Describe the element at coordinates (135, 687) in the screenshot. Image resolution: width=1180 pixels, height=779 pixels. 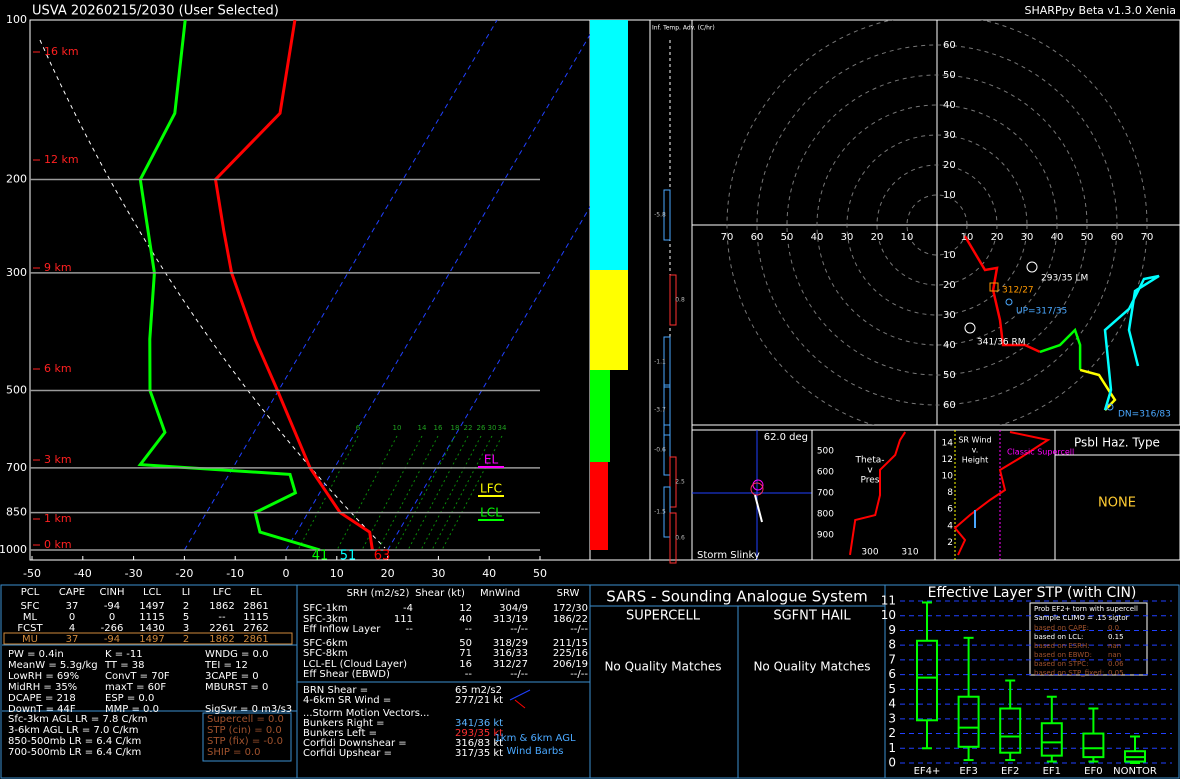
I see `index: maxT = 60F` at that location.